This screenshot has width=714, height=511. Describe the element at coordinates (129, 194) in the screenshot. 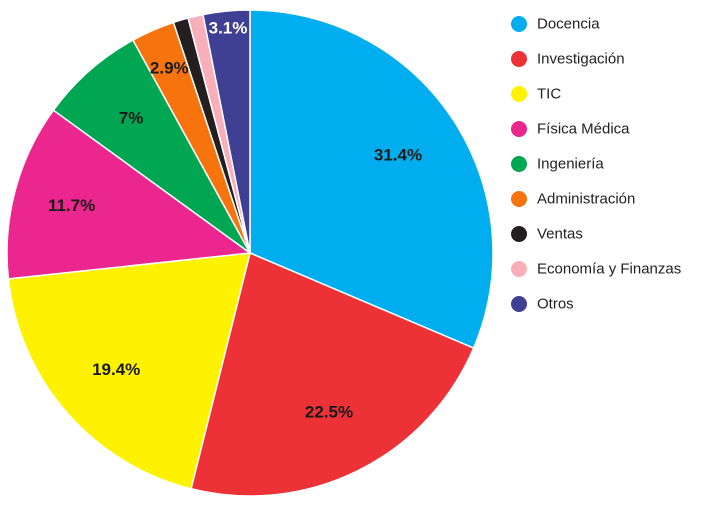

I see `slice-fisica-medica` at that location.